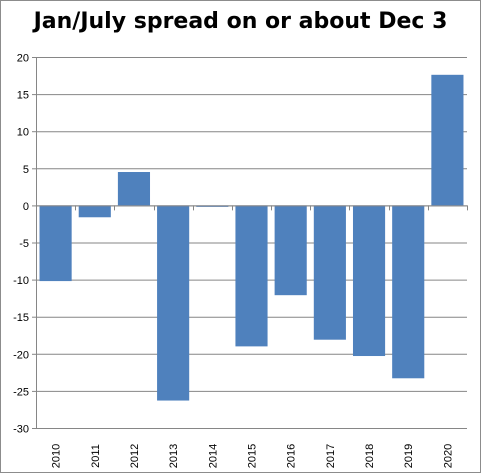 The image size is (481, 473). I want to click on chart-title: Jan/July spread on or about Dec 3, so click(240, 21).